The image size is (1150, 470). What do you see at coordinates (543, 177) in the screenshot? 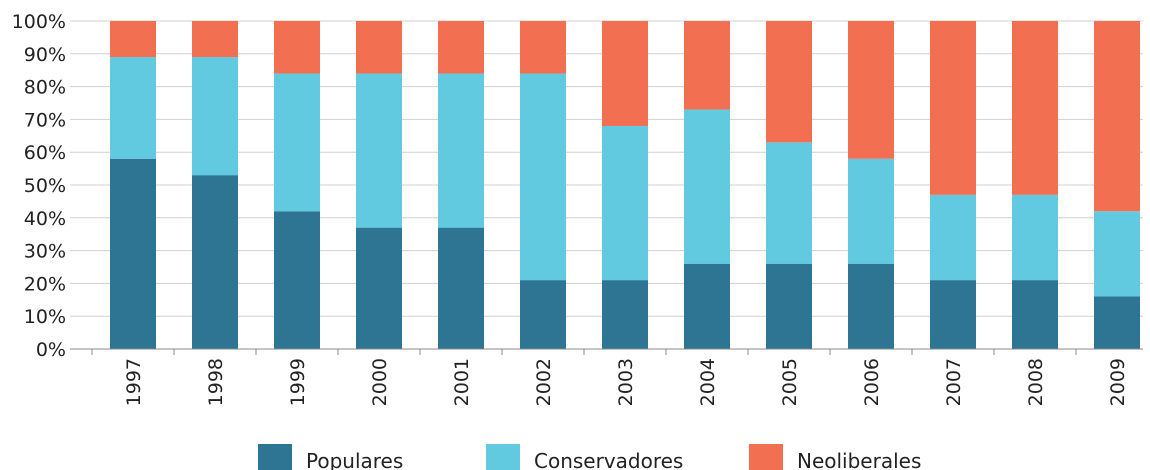
I see `bar-conservadores-2002` at bounding box center [543, 177].